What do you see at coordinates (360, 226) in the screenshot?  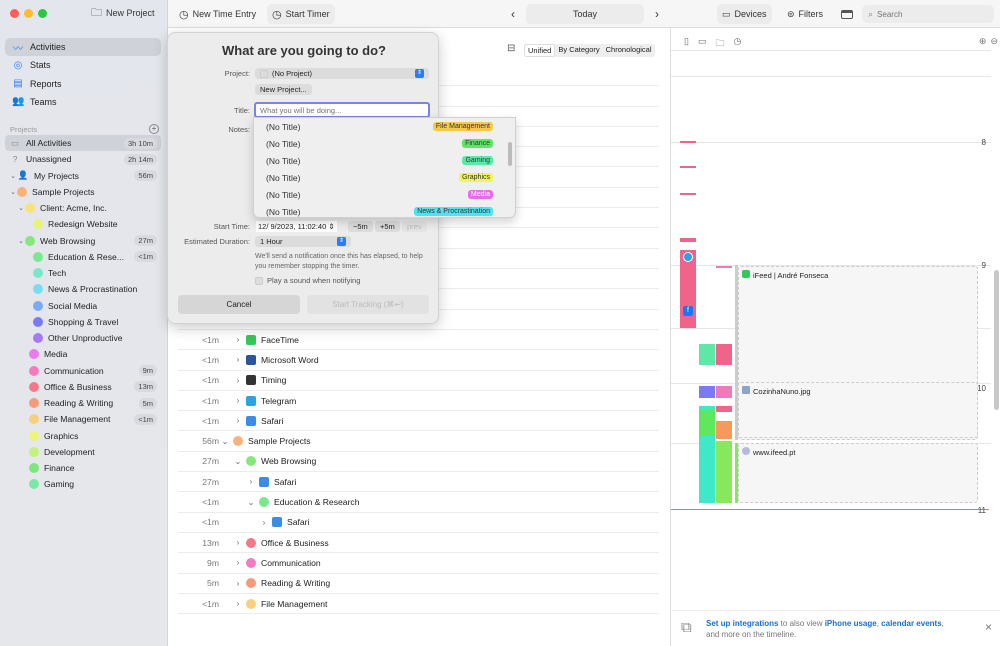 I see `minus-5m-button: −5m` at bounding box center [360, 226].